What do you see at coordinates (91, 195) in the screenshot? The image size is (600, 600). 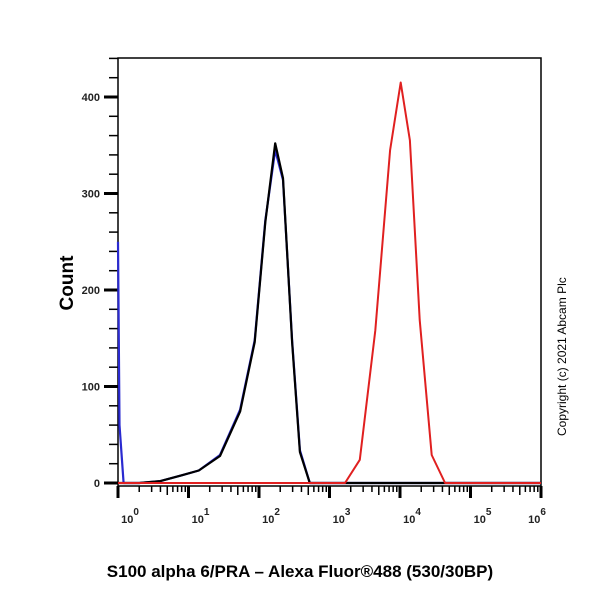 I see `y-tick-label: 300` at bounding box center [91, 195].